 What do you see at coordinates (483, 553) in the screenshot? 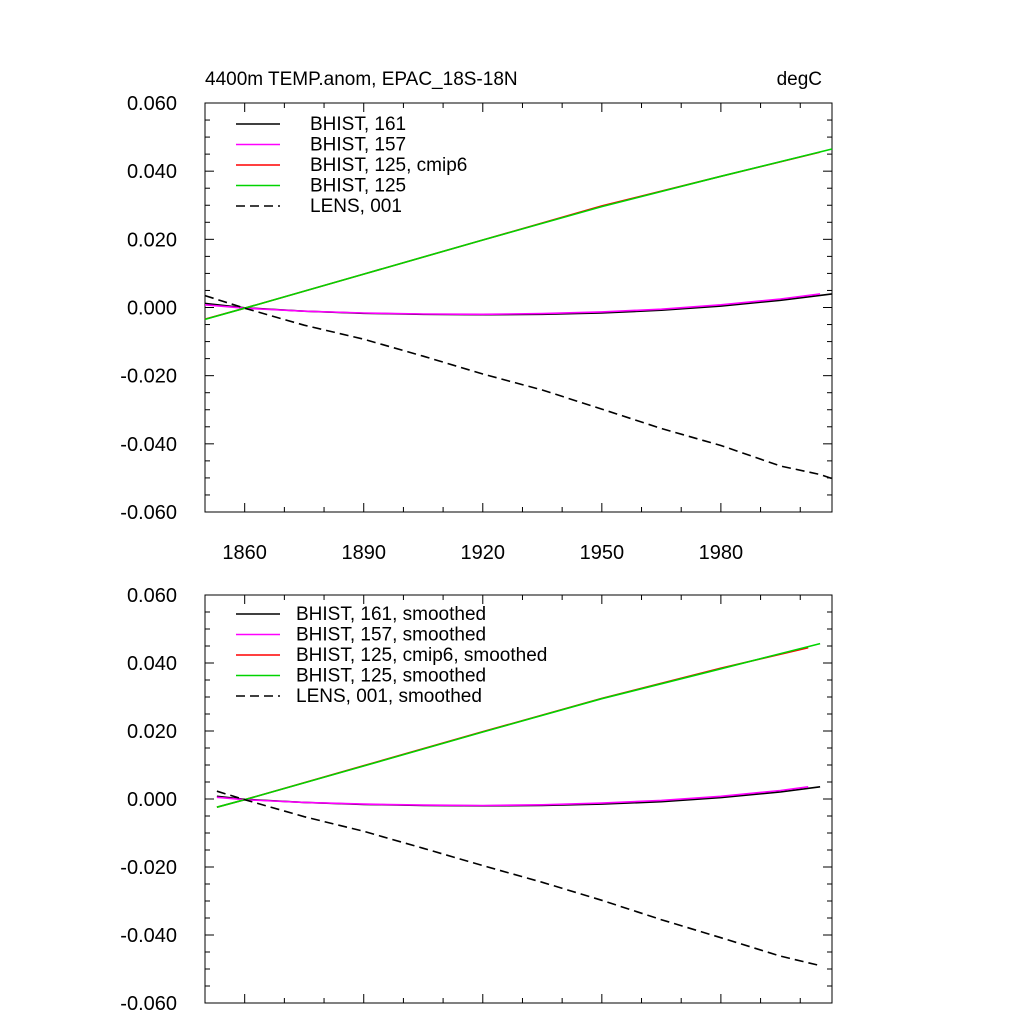
I see `x-tick-label: 1920` at bounding box center [483, 553].